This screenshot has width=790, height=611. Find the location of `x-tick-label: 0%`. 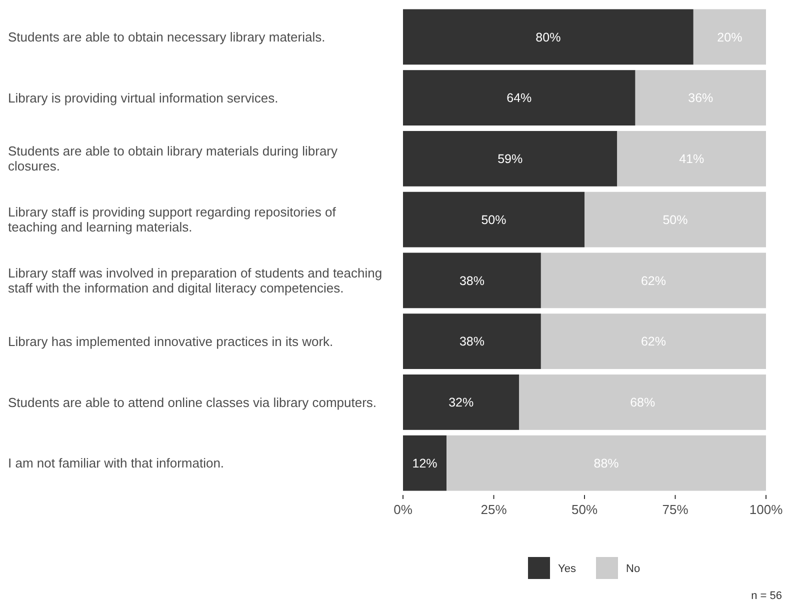

x-tick-label: 0% is located at coordinates (403, 509).